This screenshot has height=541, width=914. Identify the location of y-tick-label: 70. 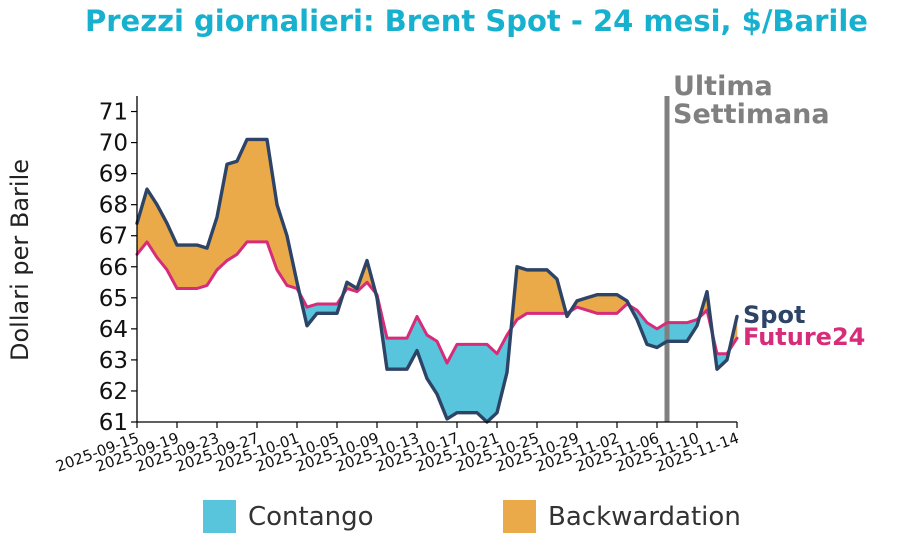
(113, 144).